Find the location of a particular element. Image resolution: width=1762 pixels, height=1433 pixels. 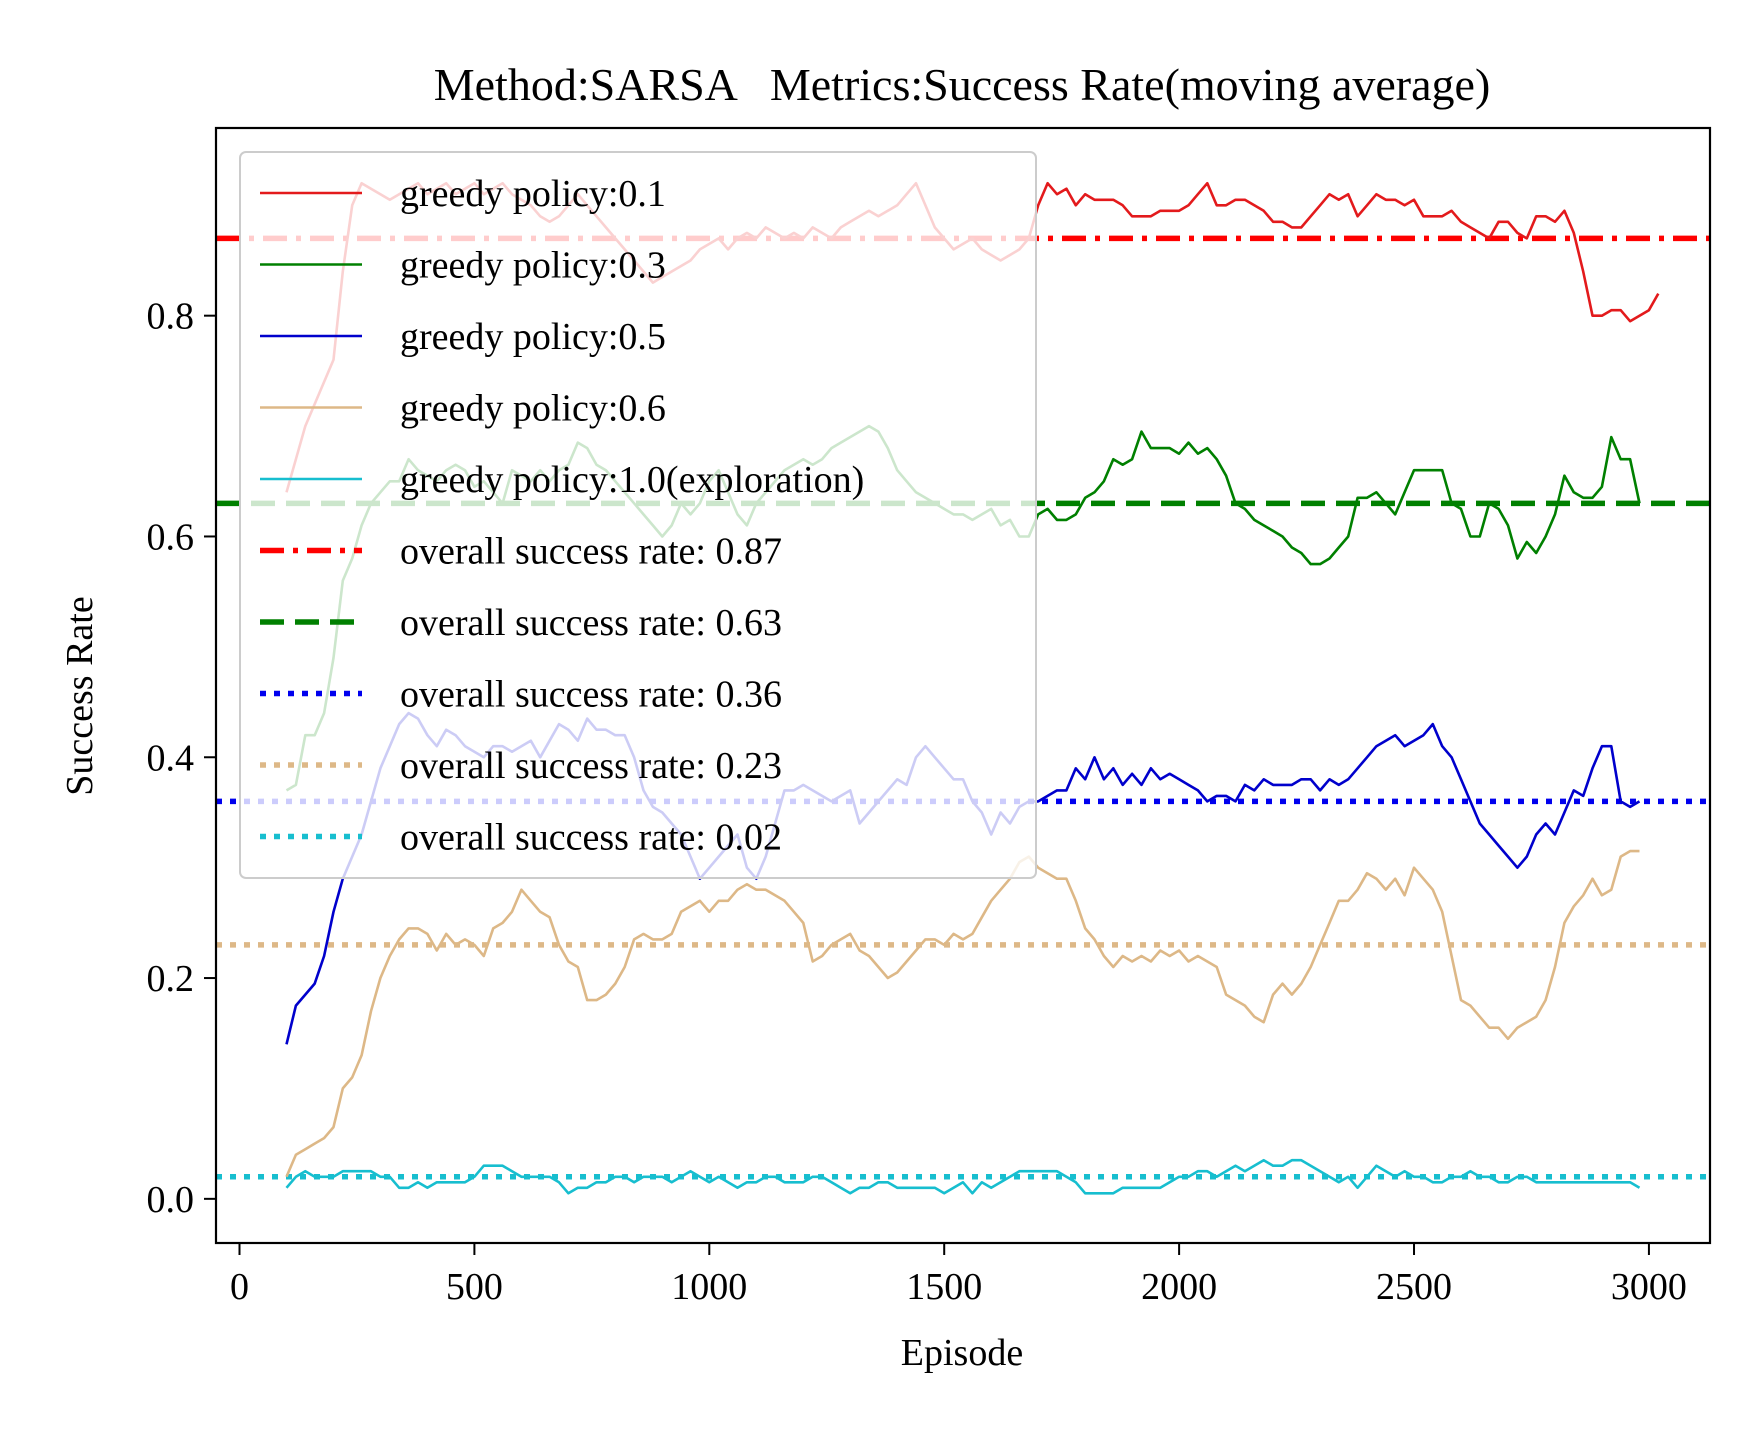

x-tick-label: 0 is located at coordinates (239, 1287).